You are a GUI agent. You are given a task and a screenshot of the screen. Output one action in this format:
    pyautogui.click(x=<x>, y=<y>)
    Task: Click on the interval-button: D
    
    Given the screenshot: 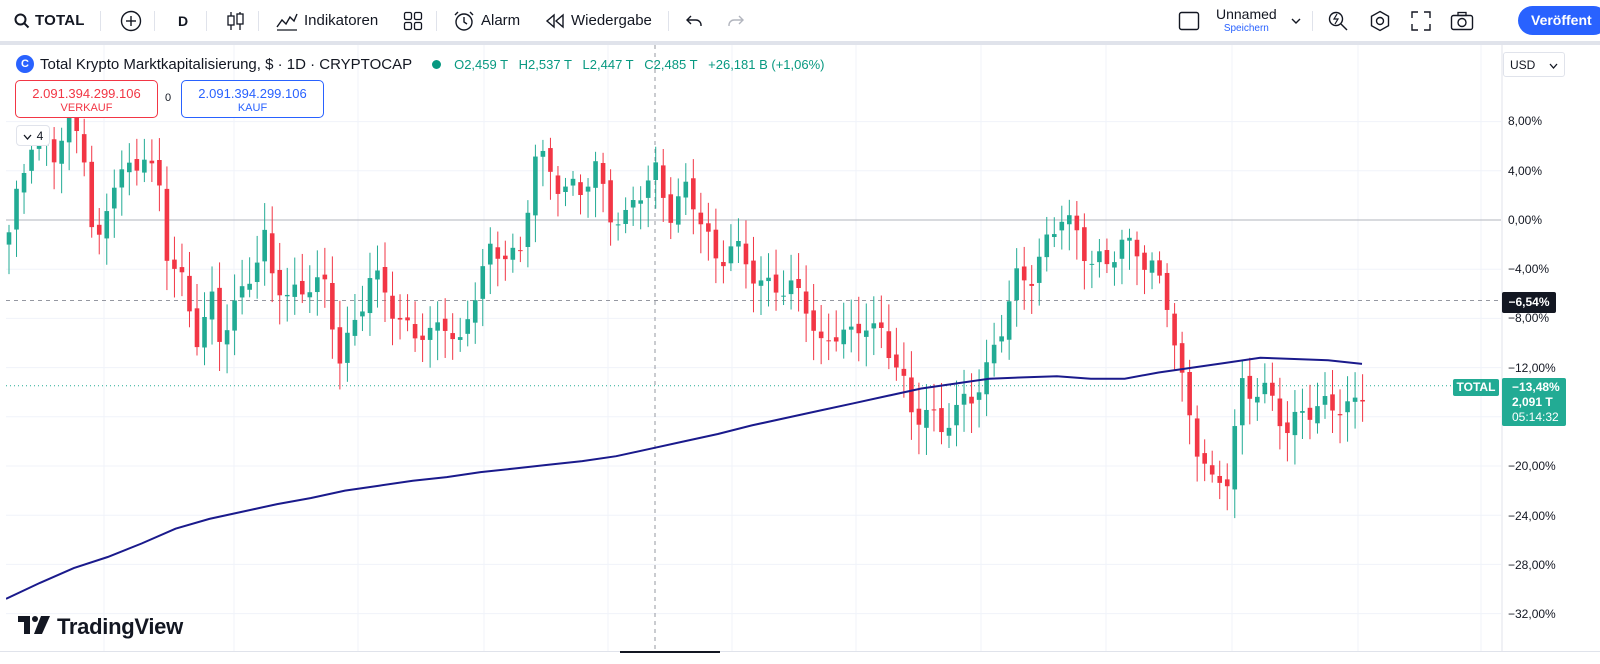 What is the action you would take?
    pyautogui.click(x=183, y=20)
    